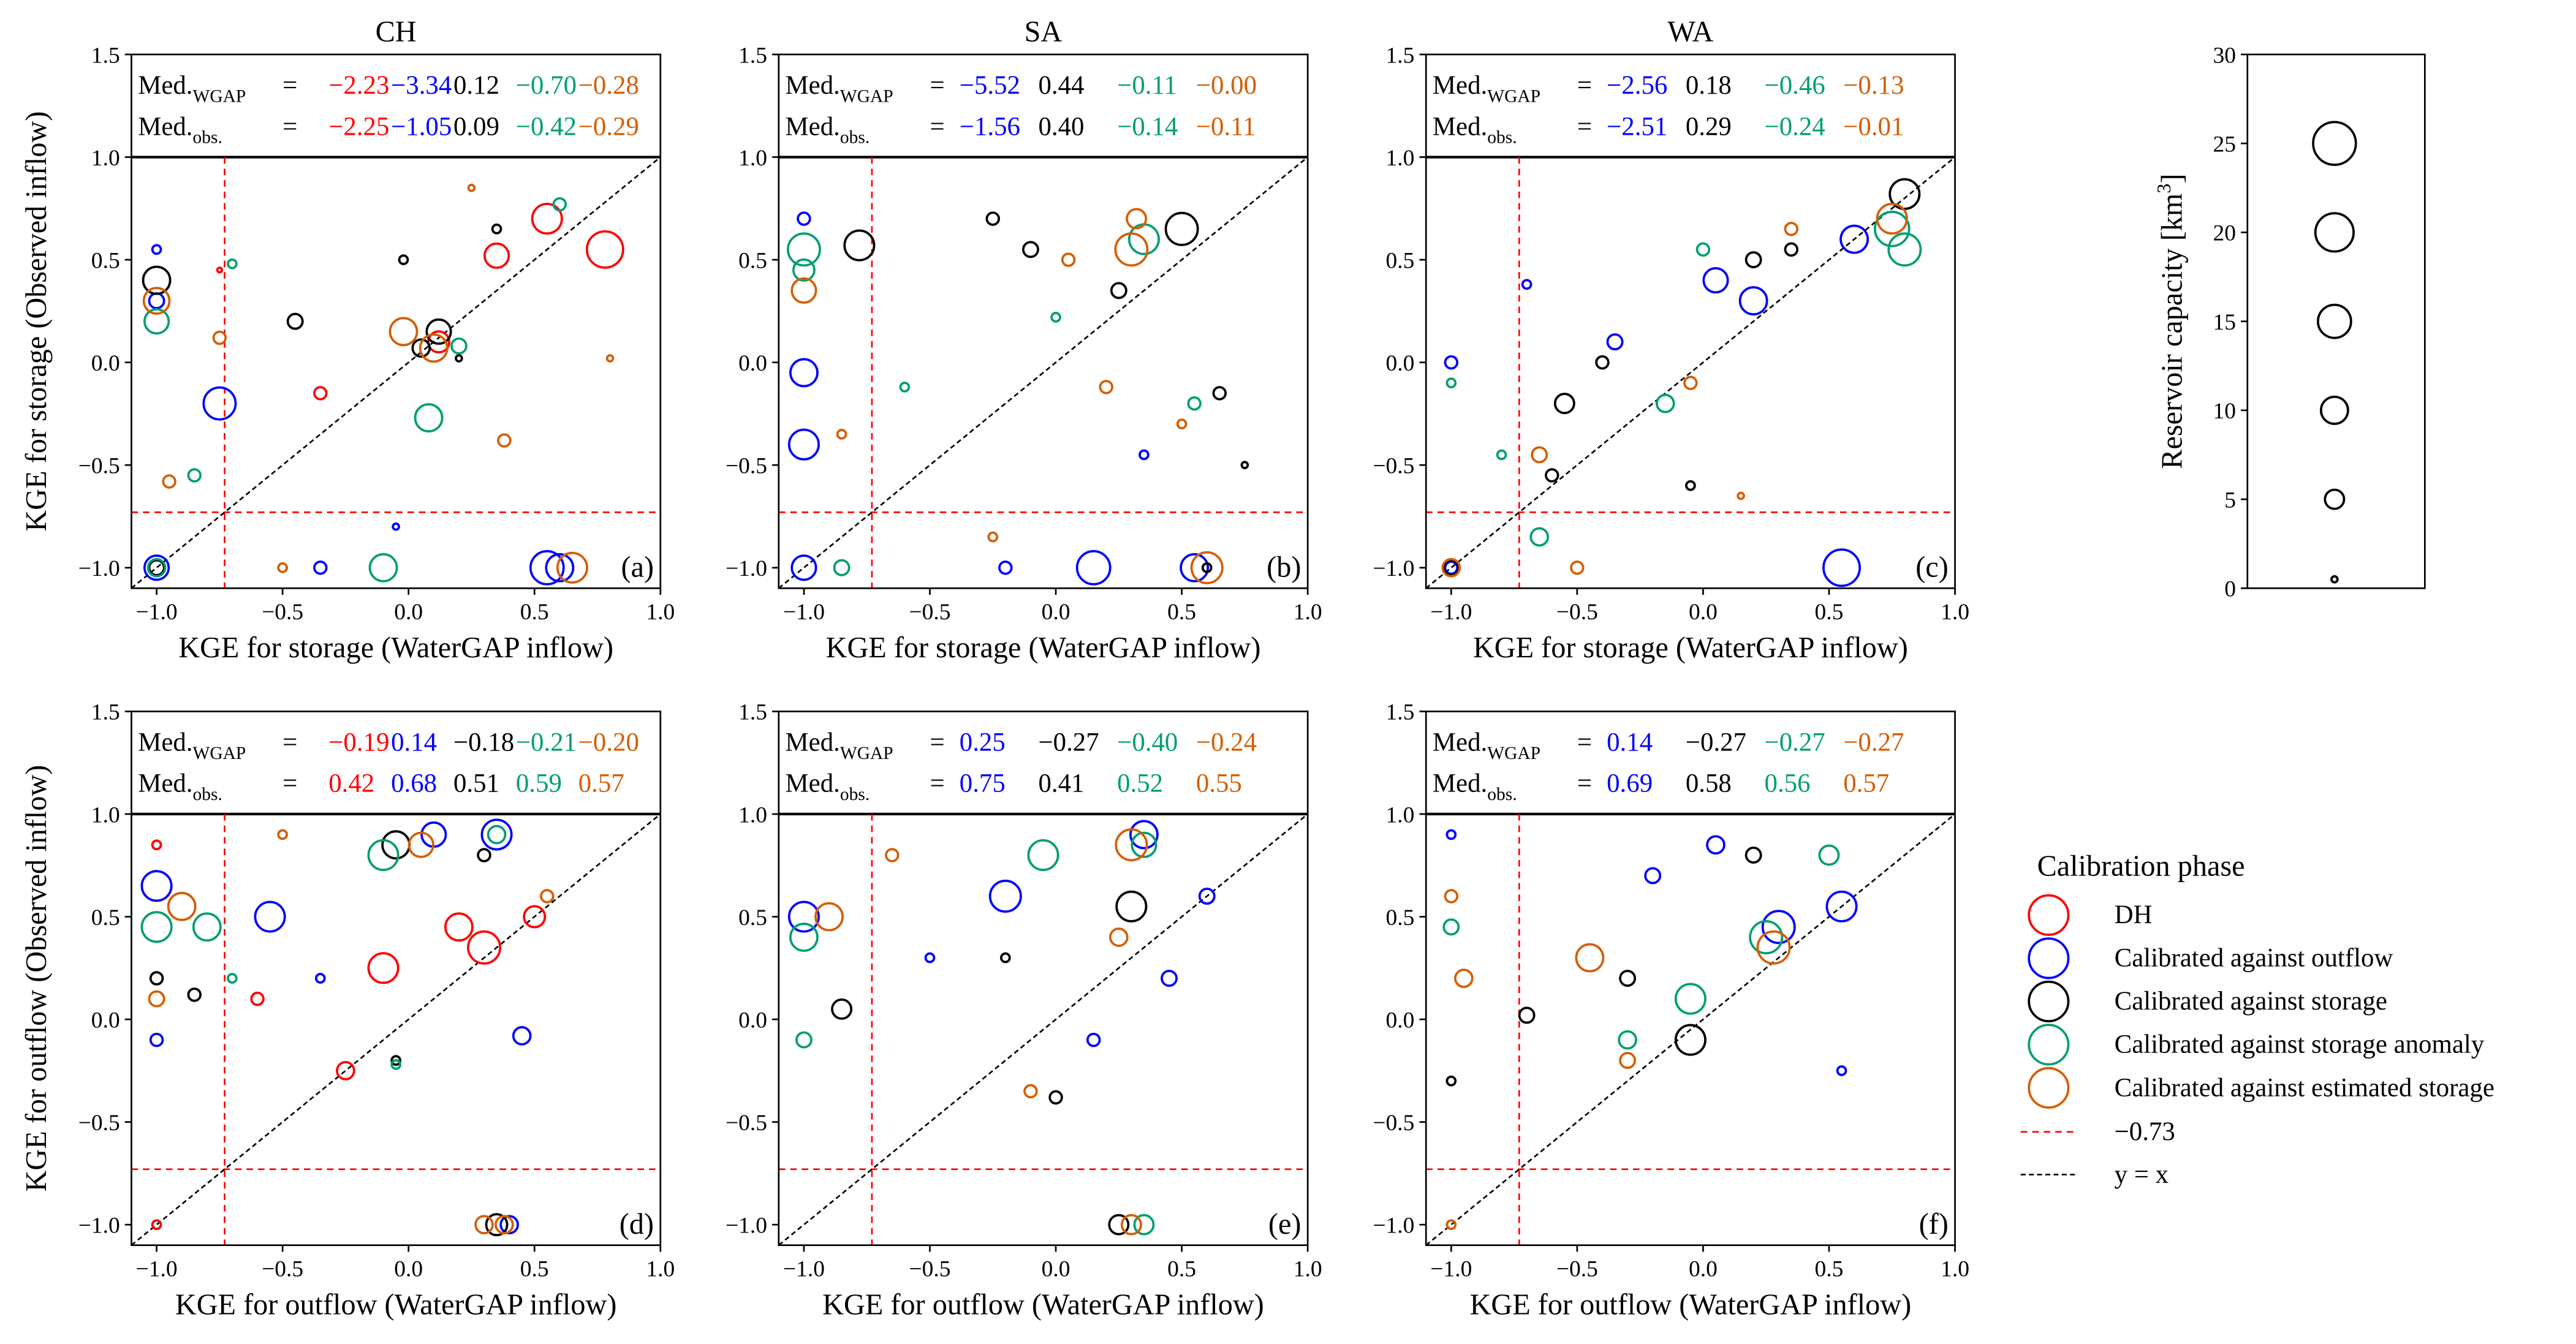 The width and height of the screenshot is (2576, 1344). Describe the element at coordinates (660, 612) in the screenshot. I see `x-tick-label: 1.0` at that location.